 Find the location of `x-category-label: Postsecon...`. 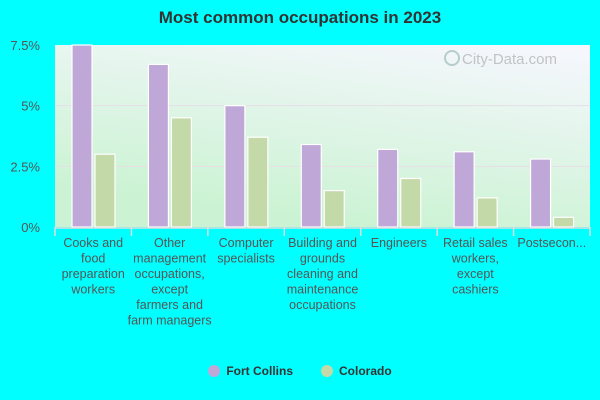

x-category-label: Postsecon... is located at coordinates (551, 243).